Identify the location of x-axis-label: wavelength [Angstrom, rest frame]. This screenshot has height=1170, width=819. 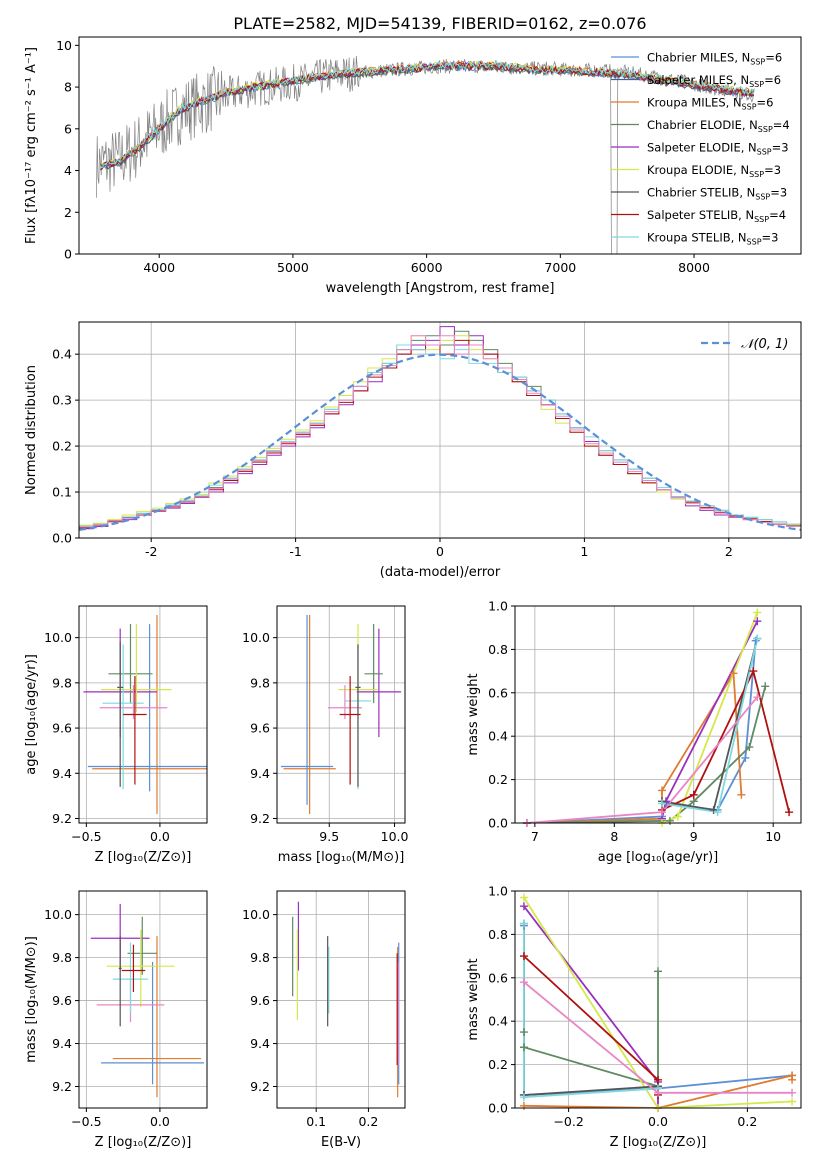
(440, 288).